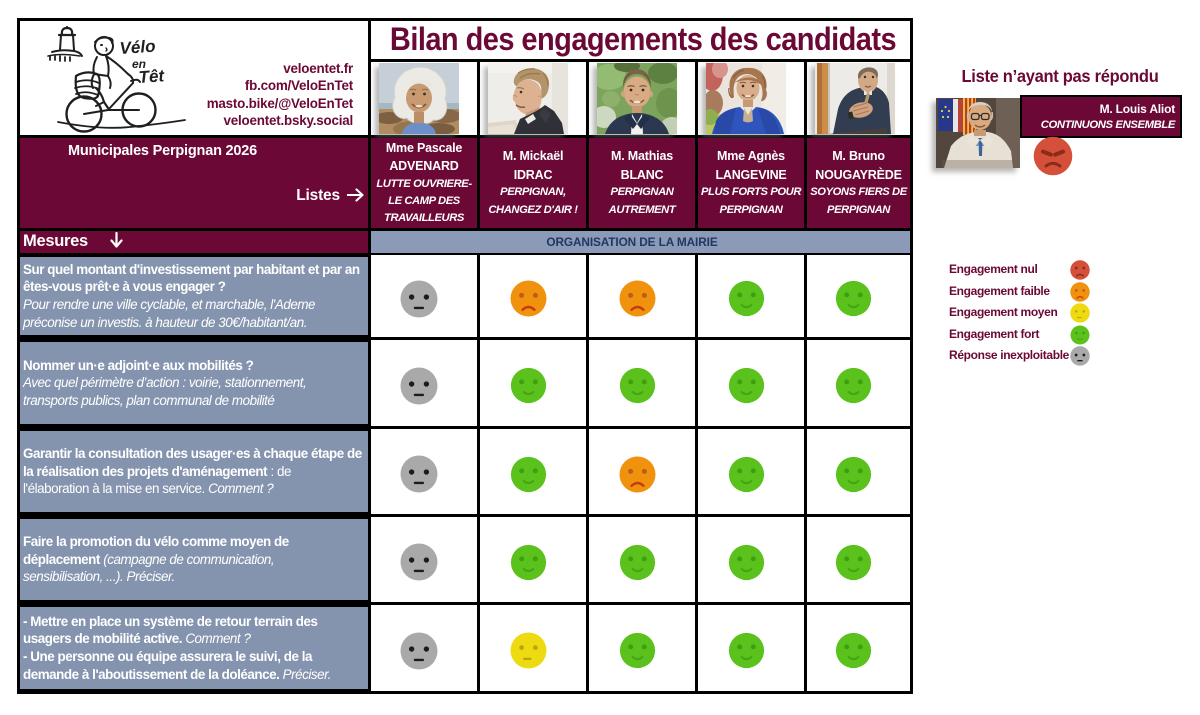 This screenshot has width=1200, height=715. Describe the element at coordinates (139, 64) in the screenshot. I see `svg-text: en` at that location.